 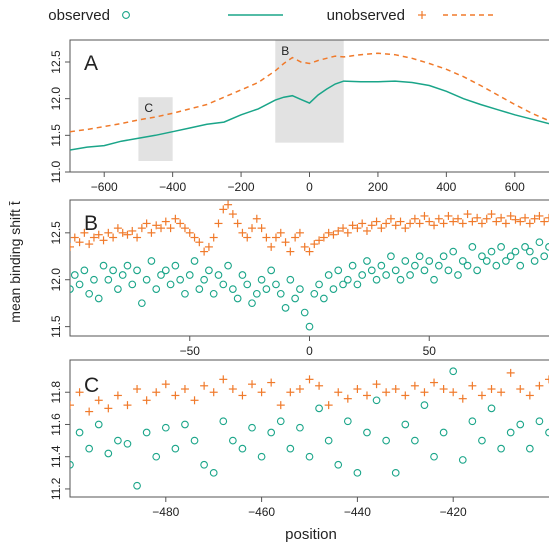 I want to click on x-tick-label: 50, so click(x=430, y=351).